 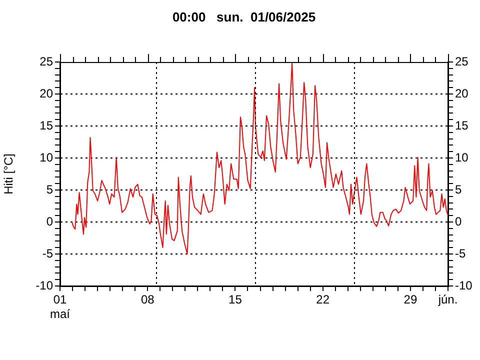 I want to click on x-tick-label: jún., so click(x=447, y=299).